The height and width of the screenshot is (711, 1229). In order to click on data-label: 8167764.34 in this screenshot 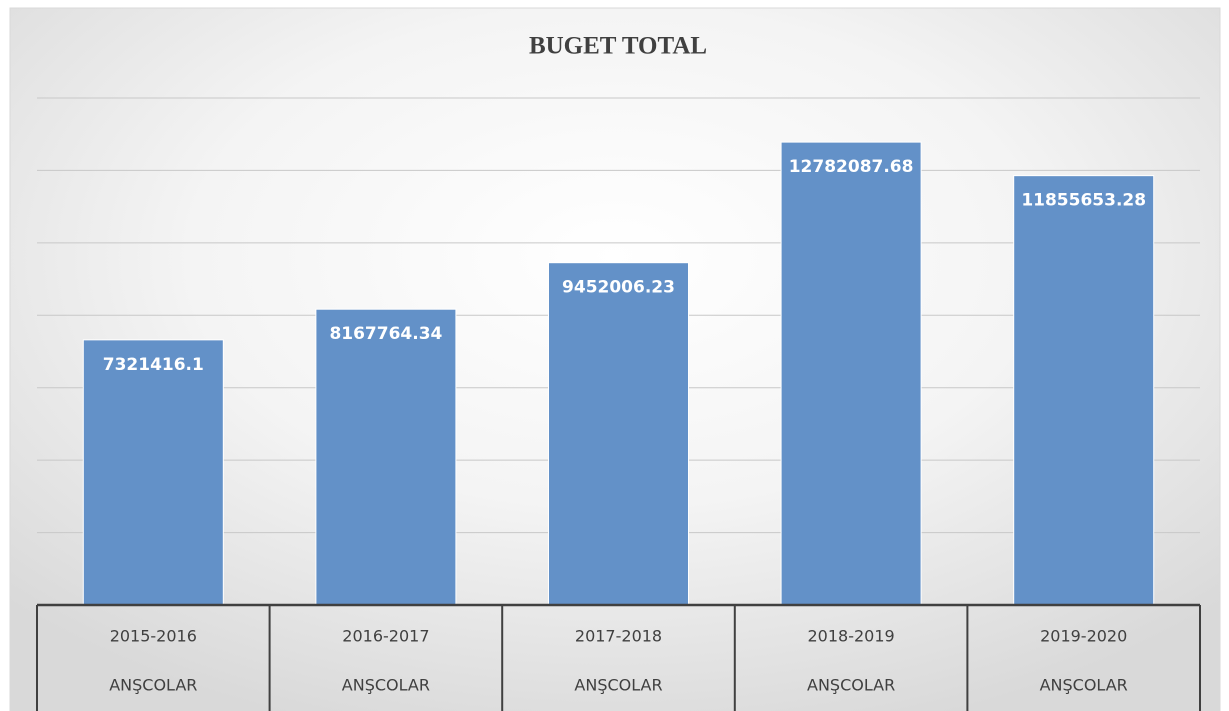, I will do `click(385, 334)`.